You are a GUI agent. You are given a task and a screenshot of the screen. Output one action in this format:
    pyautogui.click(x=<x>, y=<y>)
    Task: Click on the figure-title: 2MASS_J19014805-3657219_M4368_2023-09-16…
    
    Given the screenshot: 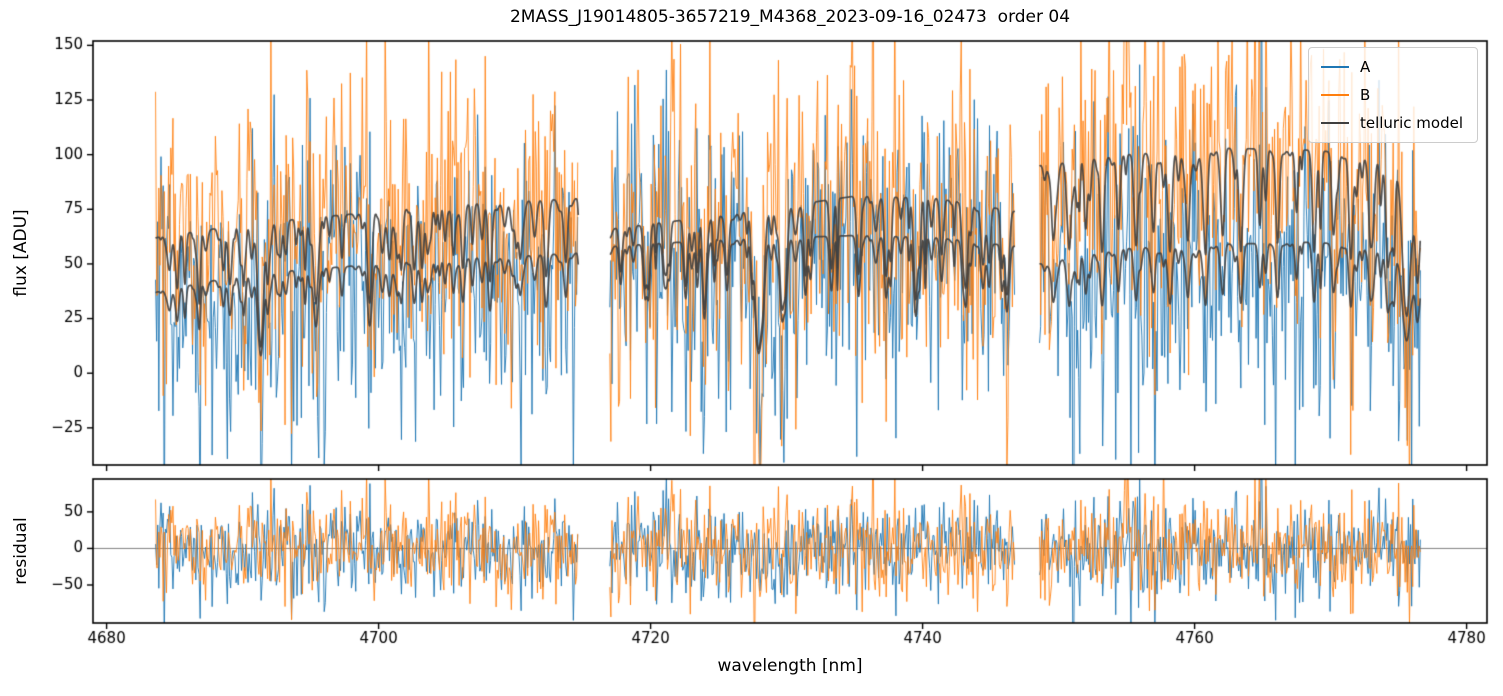 What is the action you would take?
    pyautogui.click(x=790, y=17)
    